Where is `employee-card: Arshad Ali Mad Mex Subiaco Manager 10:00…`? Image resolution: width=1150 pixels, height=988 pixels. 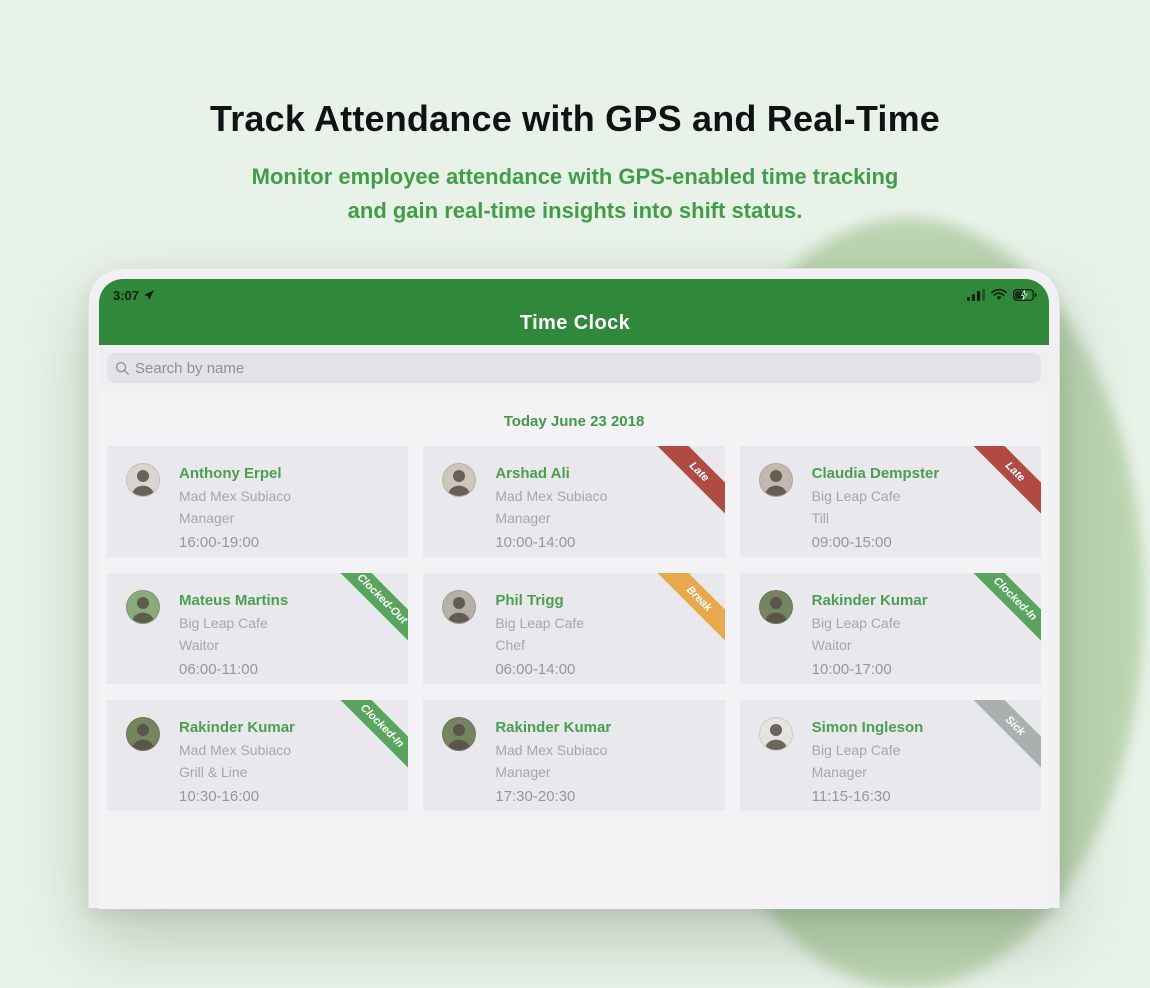
employee-card: Arshad Ali Mad Mex Subiaco Manager 10:00… is located at coordinates (574, 501).